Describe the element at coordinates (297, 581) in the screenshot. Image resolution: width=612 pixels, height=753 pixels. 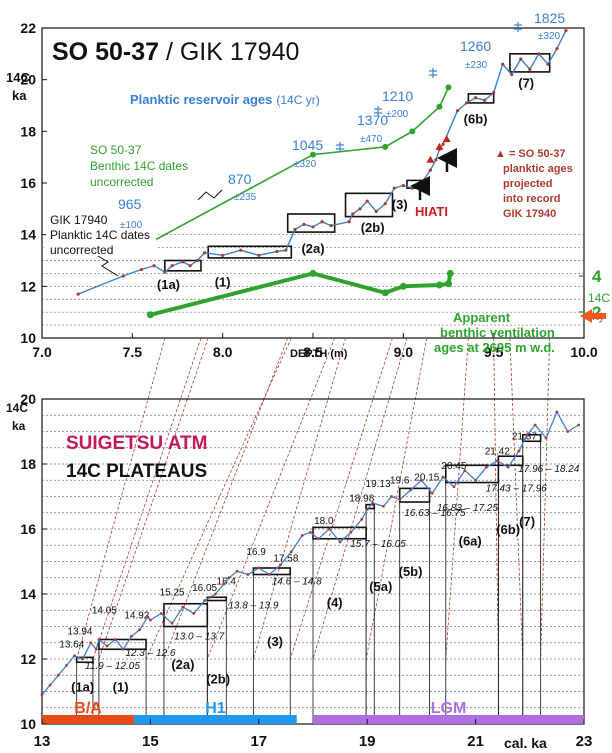
I see `bottom-plateau-range-label: 14.6 – 14.8` at that location.